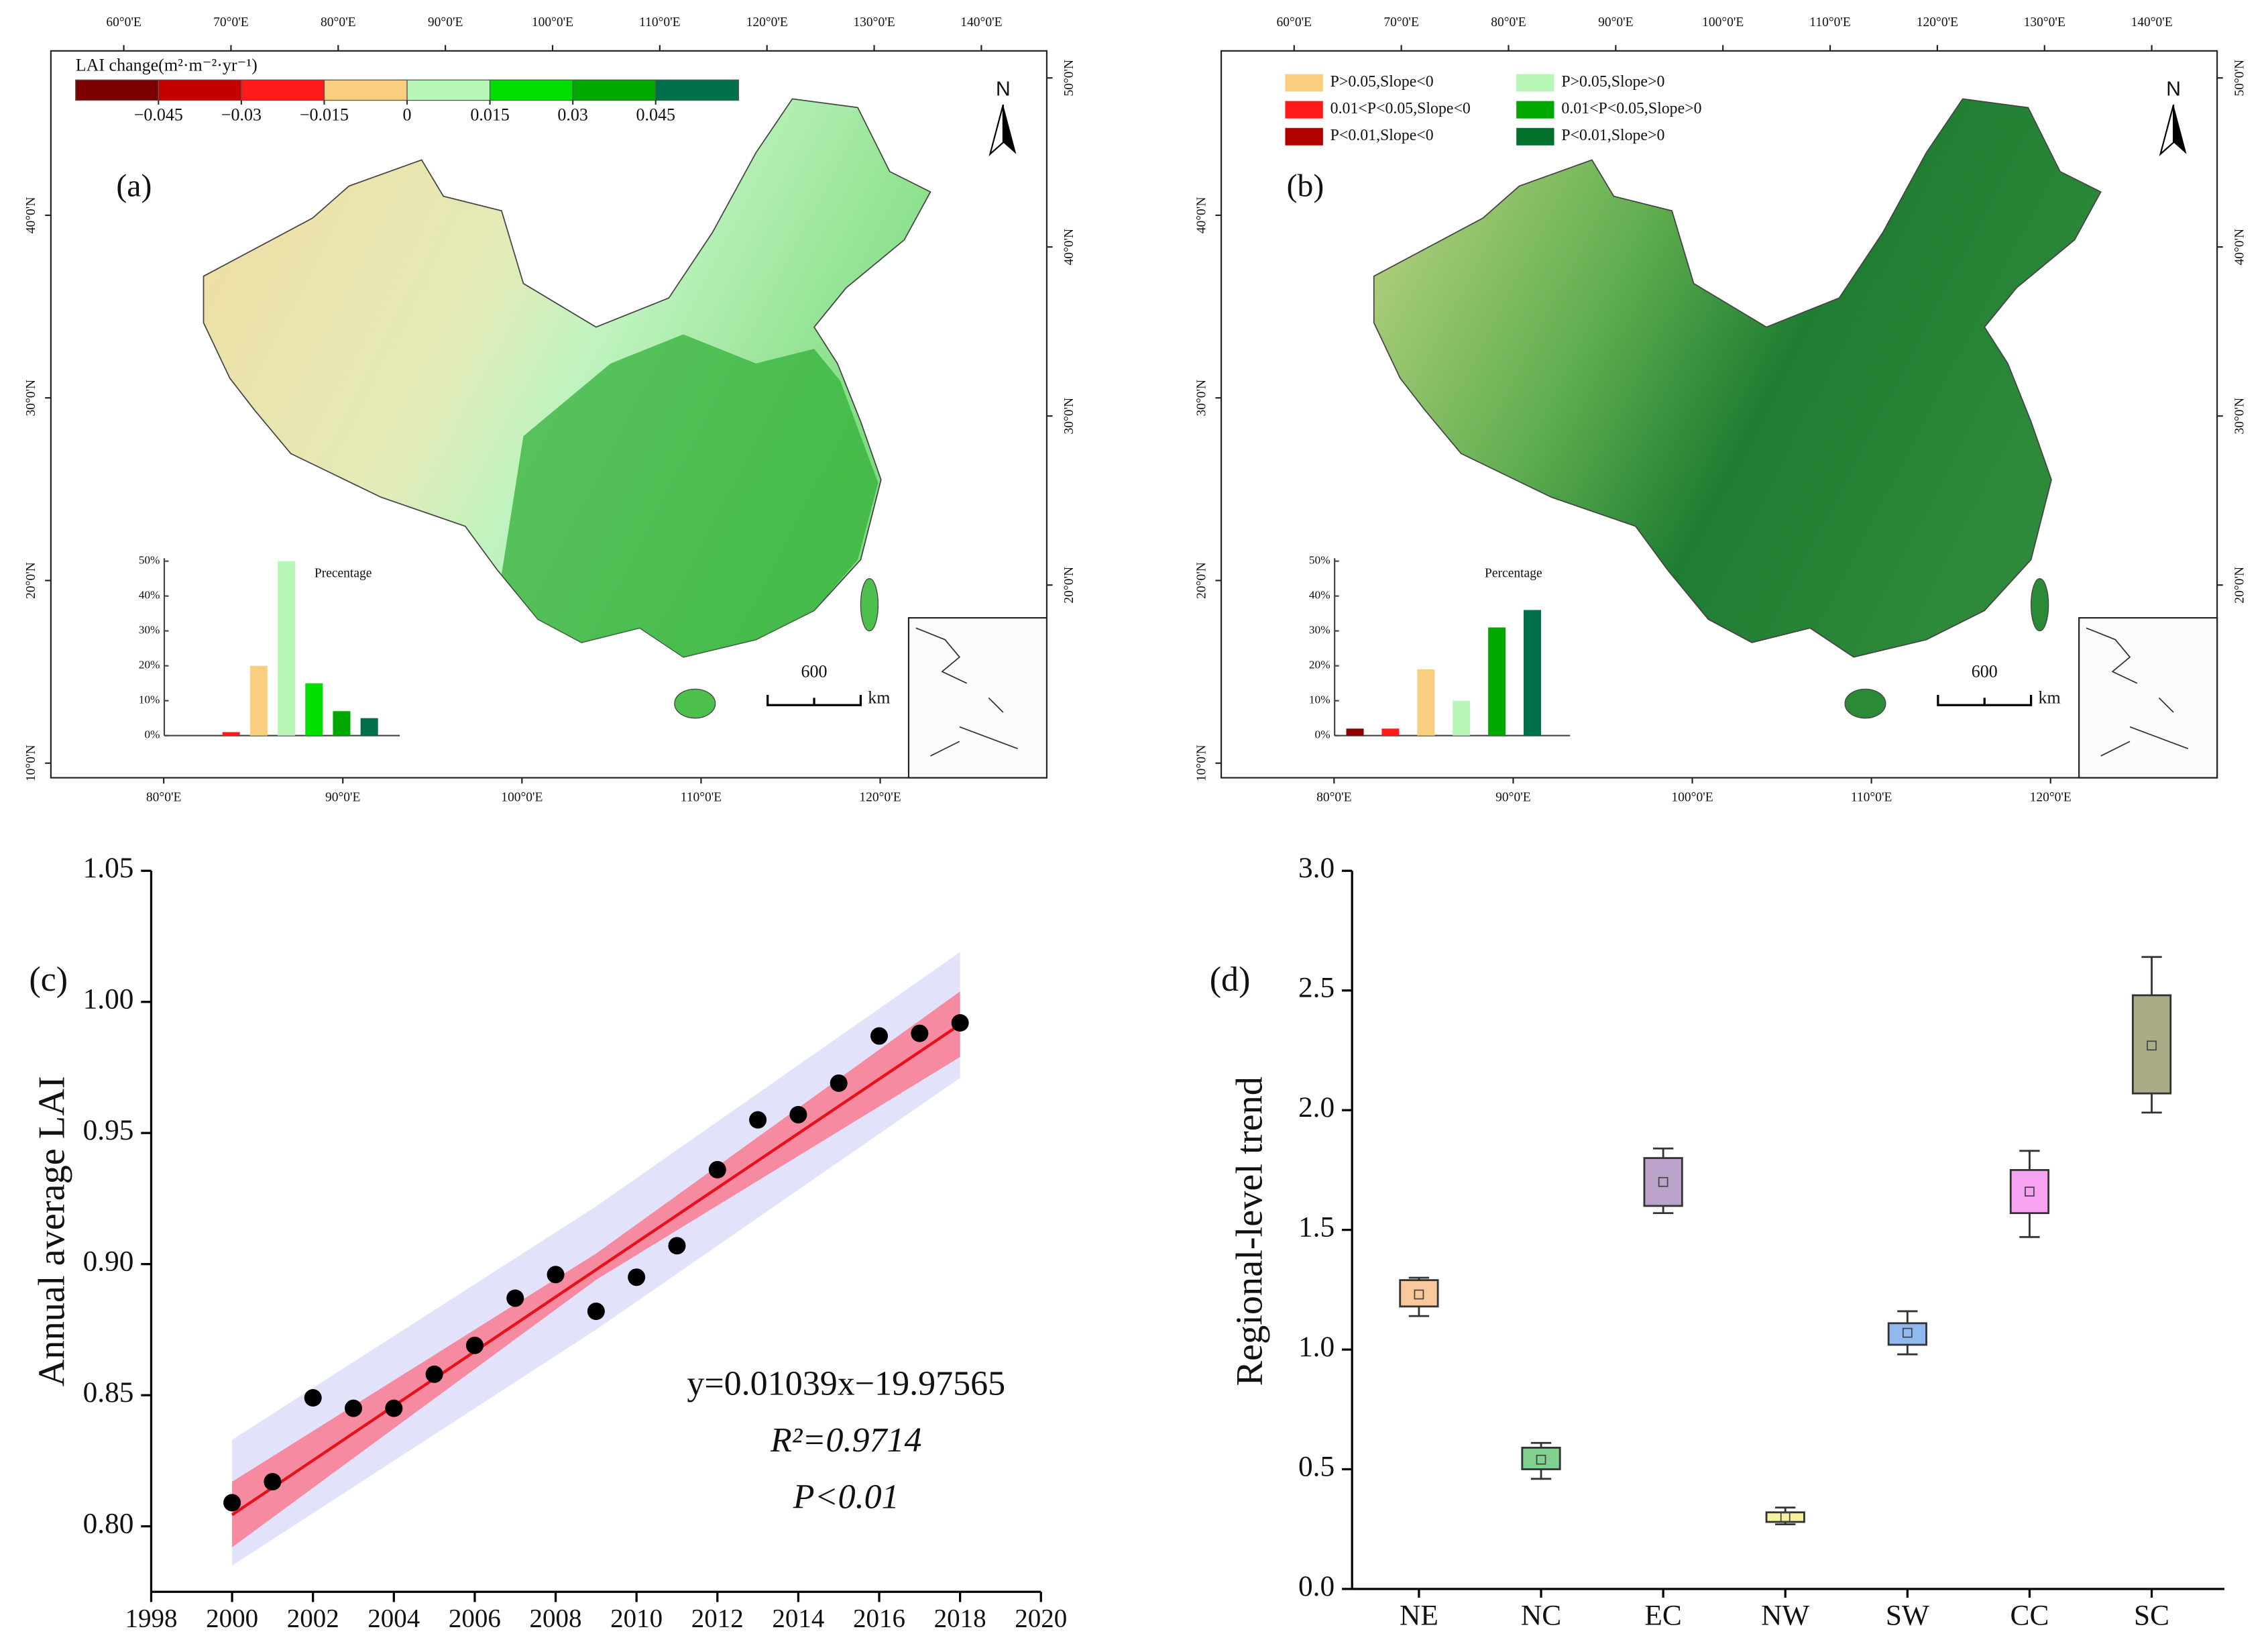 The width and height of the screenshot is (2268, 1650). I want to click on x-tick-label: NW, so click(1785, 1615).